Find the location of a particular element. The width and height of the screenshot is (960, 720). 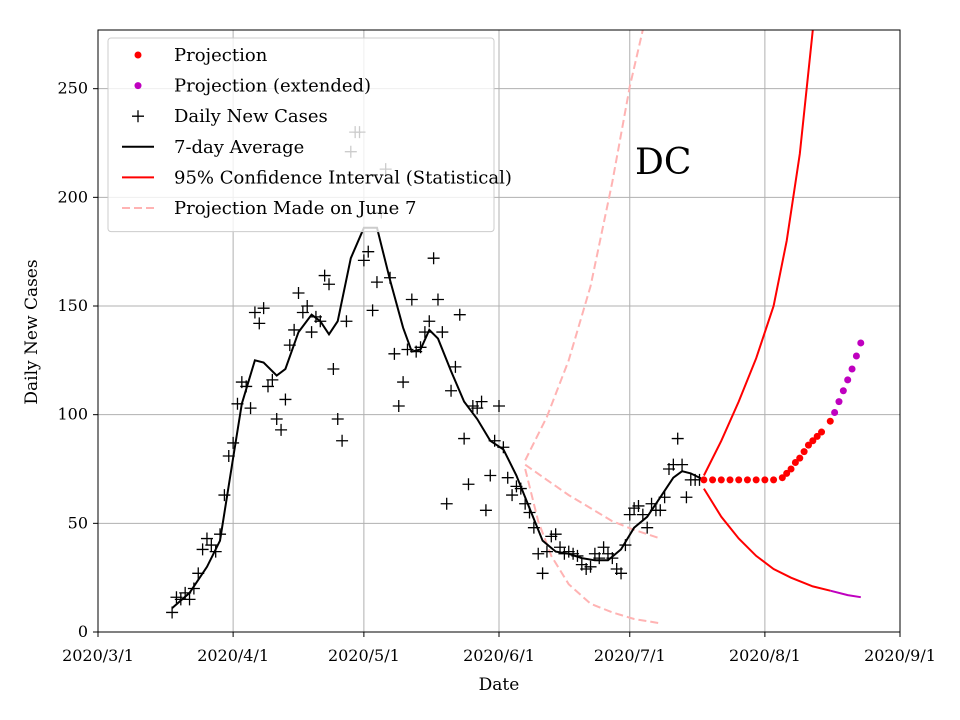

legend-box is located at coordinates (301, 135).